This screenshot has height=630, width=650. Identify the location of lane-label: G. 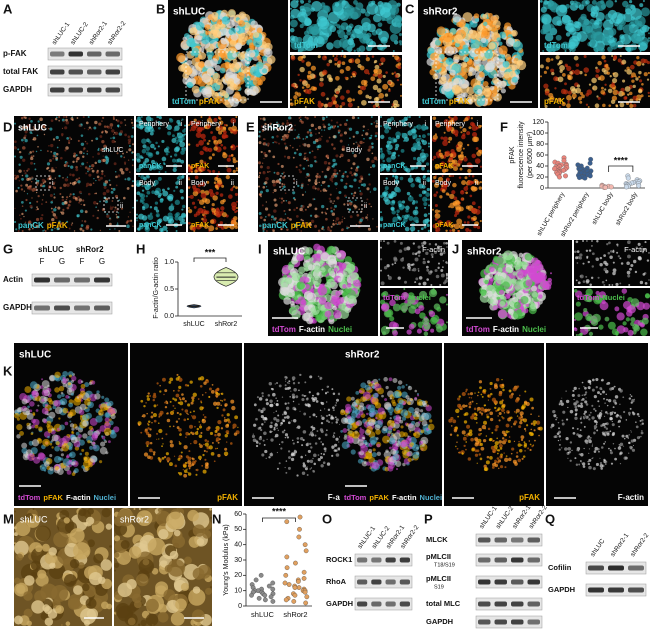
(102, 261).